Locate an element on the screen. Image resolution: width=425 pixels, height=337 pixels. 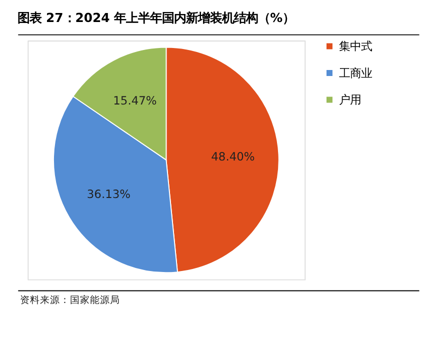
legend-label: 工商业 is located at coordinates (355, 73).